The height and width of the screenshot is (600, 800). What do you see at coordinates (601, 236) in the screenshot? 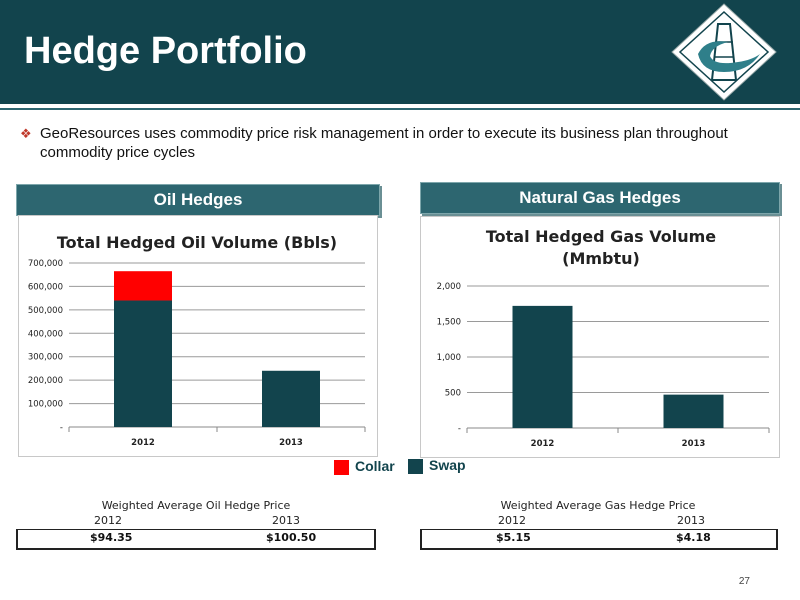
I see `gas-chart-title: Total Hedged Gas Volume` at bounding box center [601, 236].